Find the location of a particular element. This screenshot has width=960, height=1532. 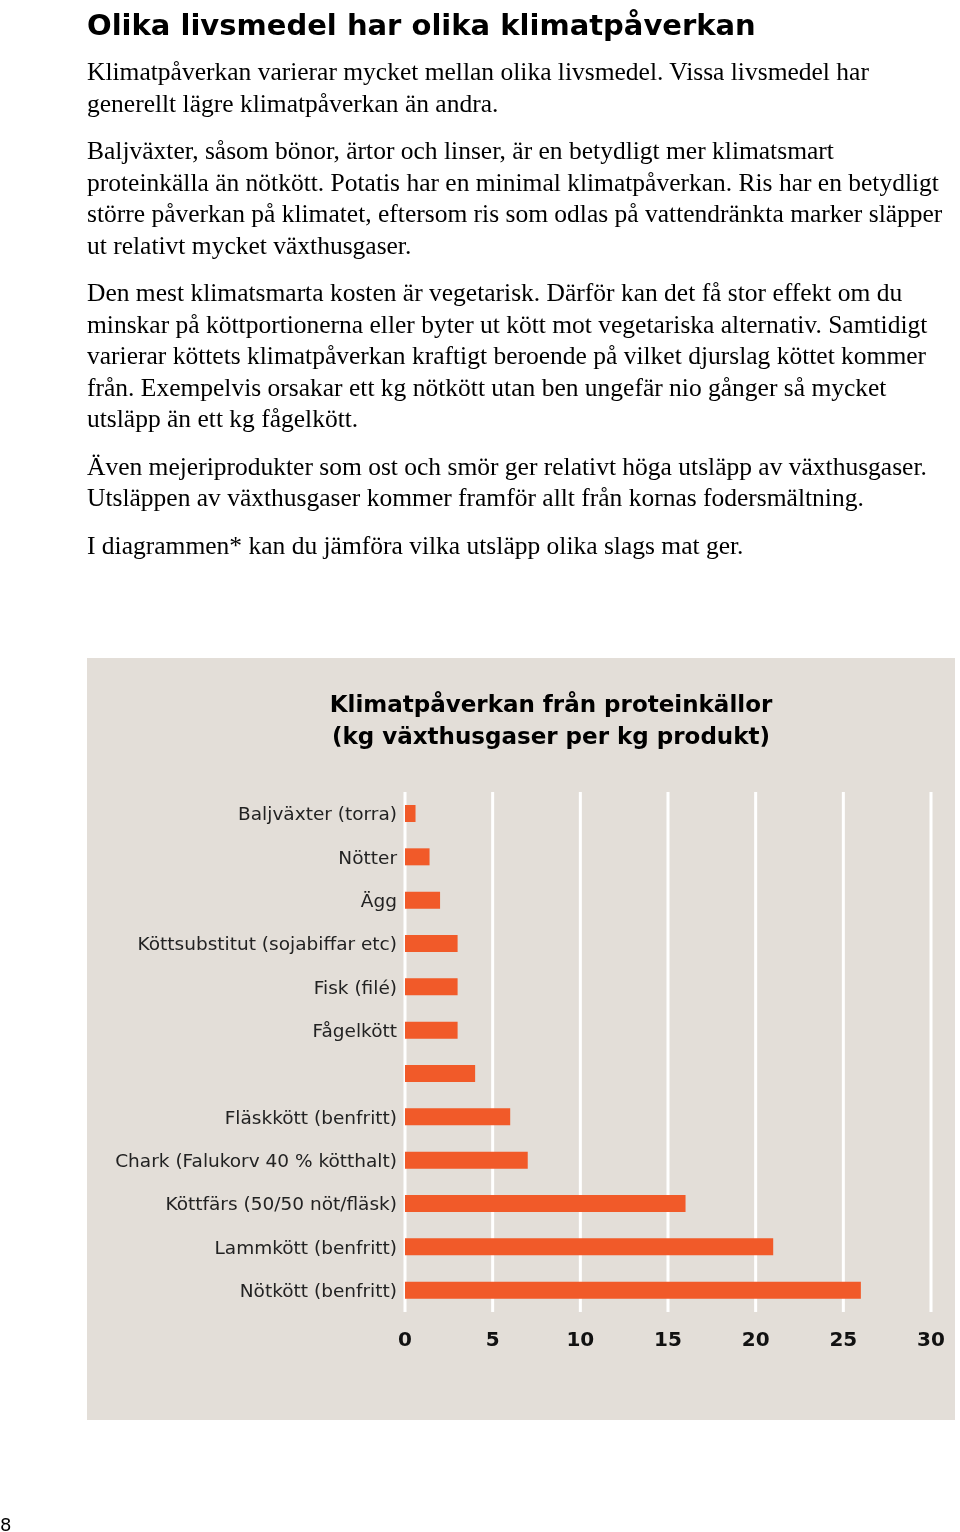

y-tick-label: Baljväxter (torra) is located at coordinates (317, 814).